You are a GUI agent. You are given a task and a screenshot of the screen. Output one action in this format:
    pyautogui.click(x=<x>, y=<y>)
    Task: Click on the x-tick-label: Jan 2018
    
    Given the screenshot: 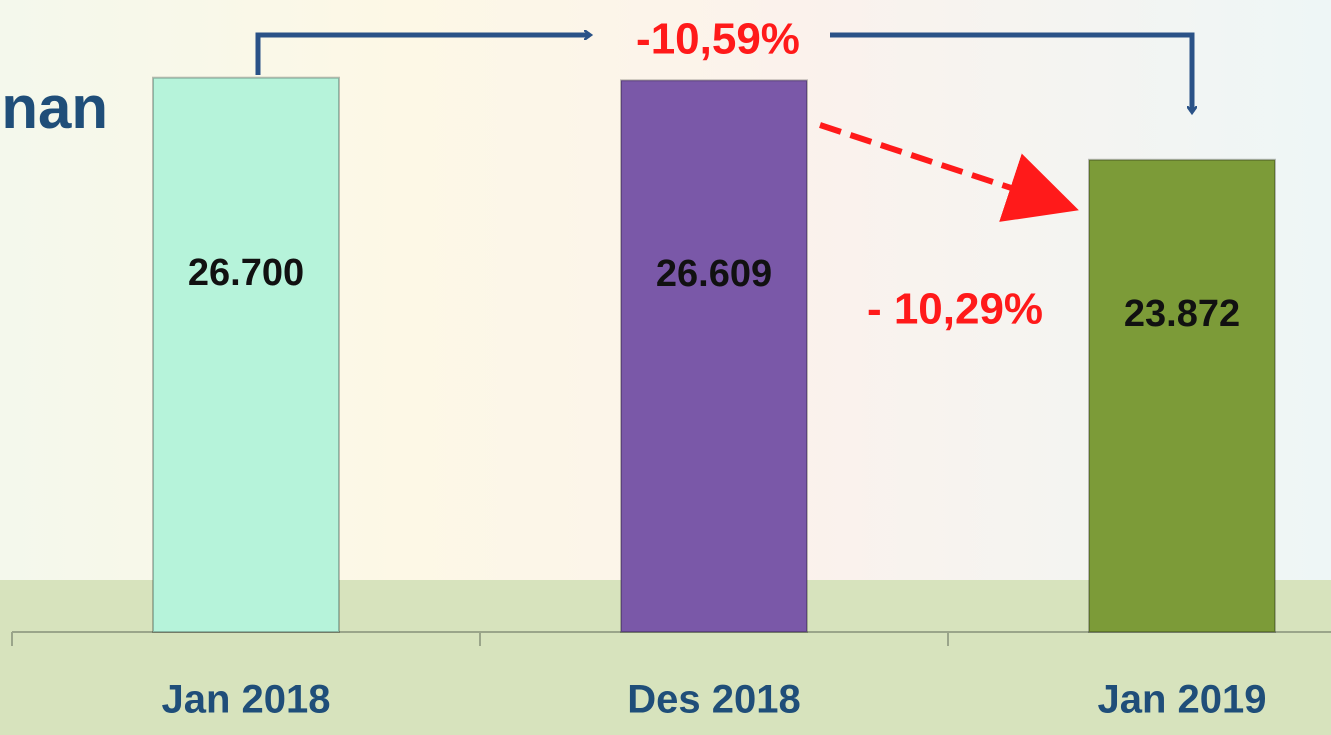 What is the action you would take?
    pyautogui.click(x=245, y=700)
    